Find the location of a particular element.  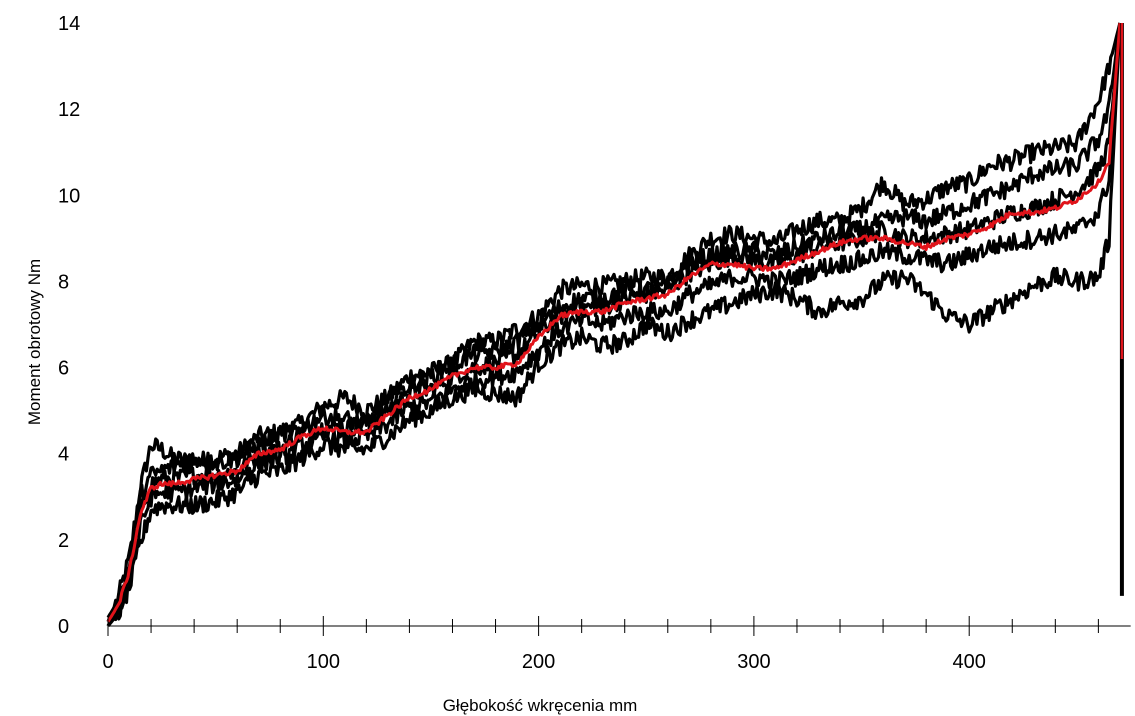

x-tick-label: 400 is located at coordinates (969, 662).